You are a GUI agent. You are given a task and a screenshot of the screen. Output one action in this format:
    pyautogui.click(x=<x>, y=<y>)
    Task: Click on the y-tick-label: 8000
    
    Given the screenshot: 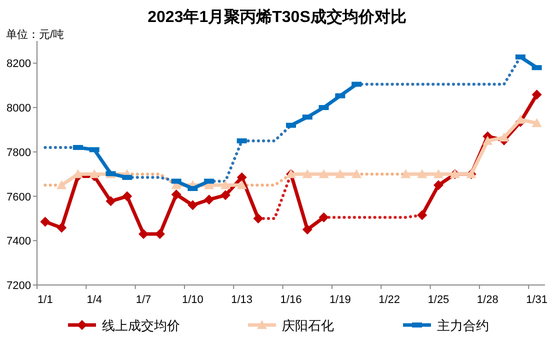 What is the action you would take?
    pyautogui.click(x=18, y=108)
    